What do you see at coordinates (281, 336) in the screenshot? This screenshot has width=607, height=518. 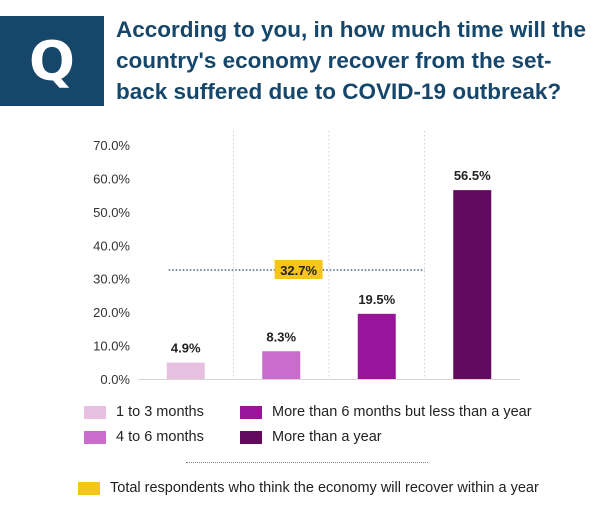 I see `bar-value-label: 8.3%` at bounding box center [281, 336].